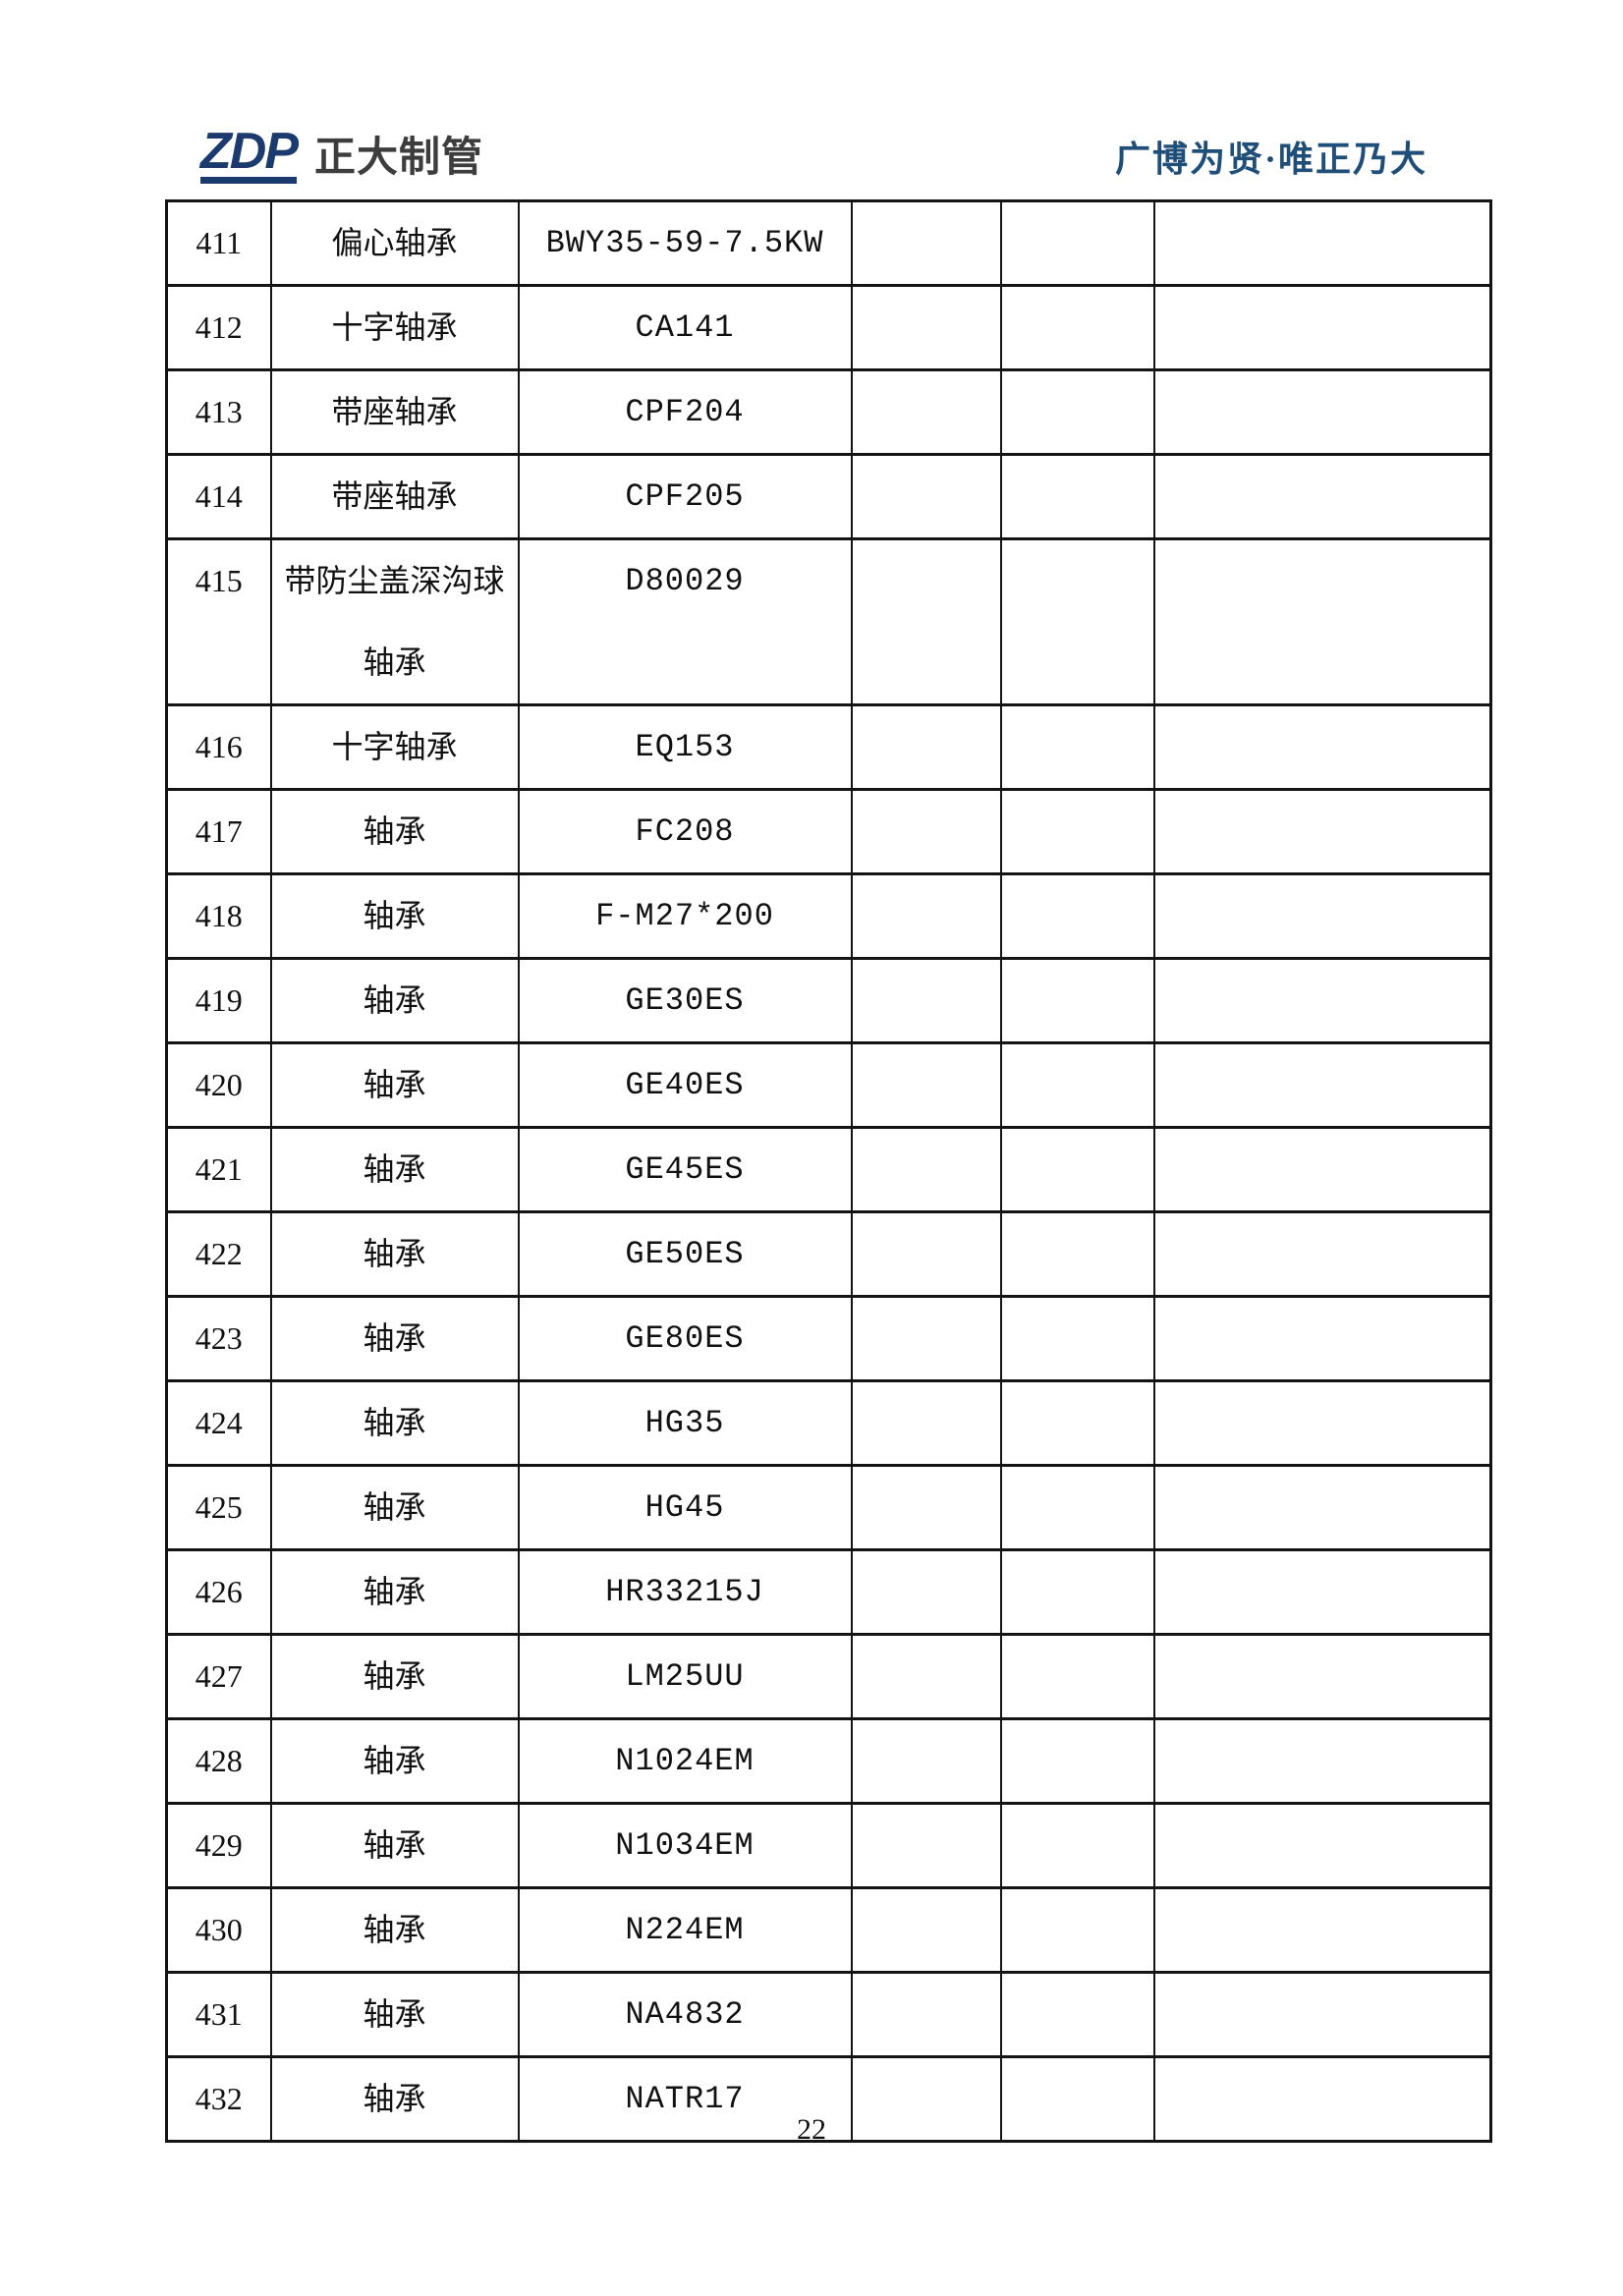 The height and width of the screenshot is (2296, 1623). I want to click on table-row: 419 轴承 GE30ES, so click(829, 1000).